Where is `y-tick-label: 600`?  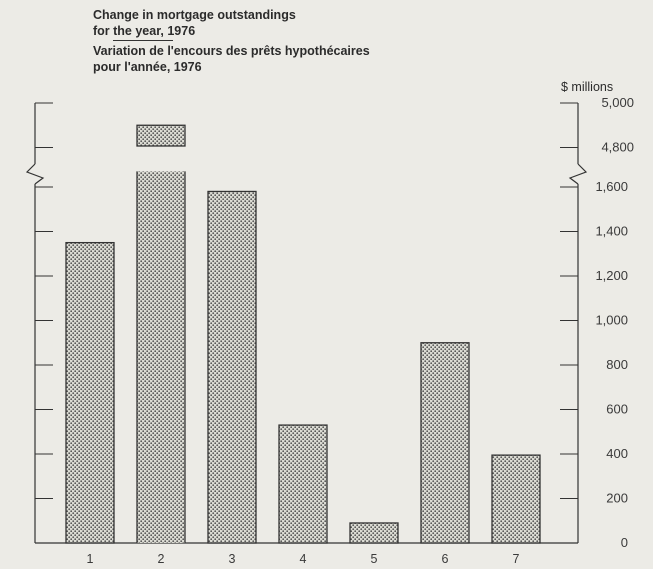 y-tick-label: 600 is located at coordinates (617, 409).